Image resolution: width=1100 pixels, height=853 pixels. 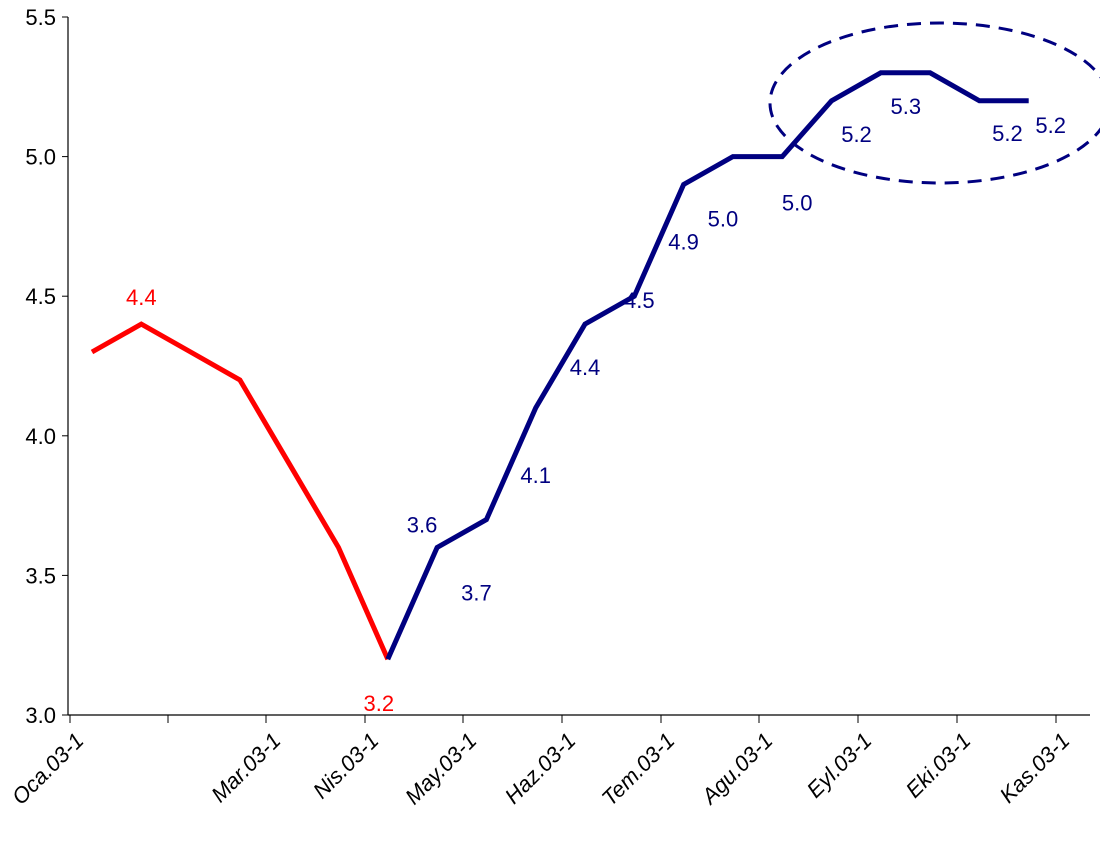 I want to click on x-tick-label: Nis.03-1, so click(x=346, y=766).